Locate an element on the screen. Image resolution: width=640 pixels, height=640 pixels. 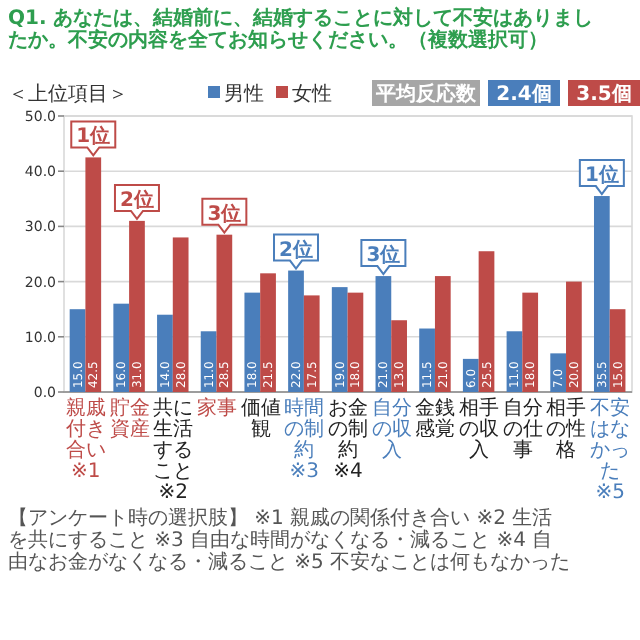
legend-label: 女性 is located at coordinates (312, 94).